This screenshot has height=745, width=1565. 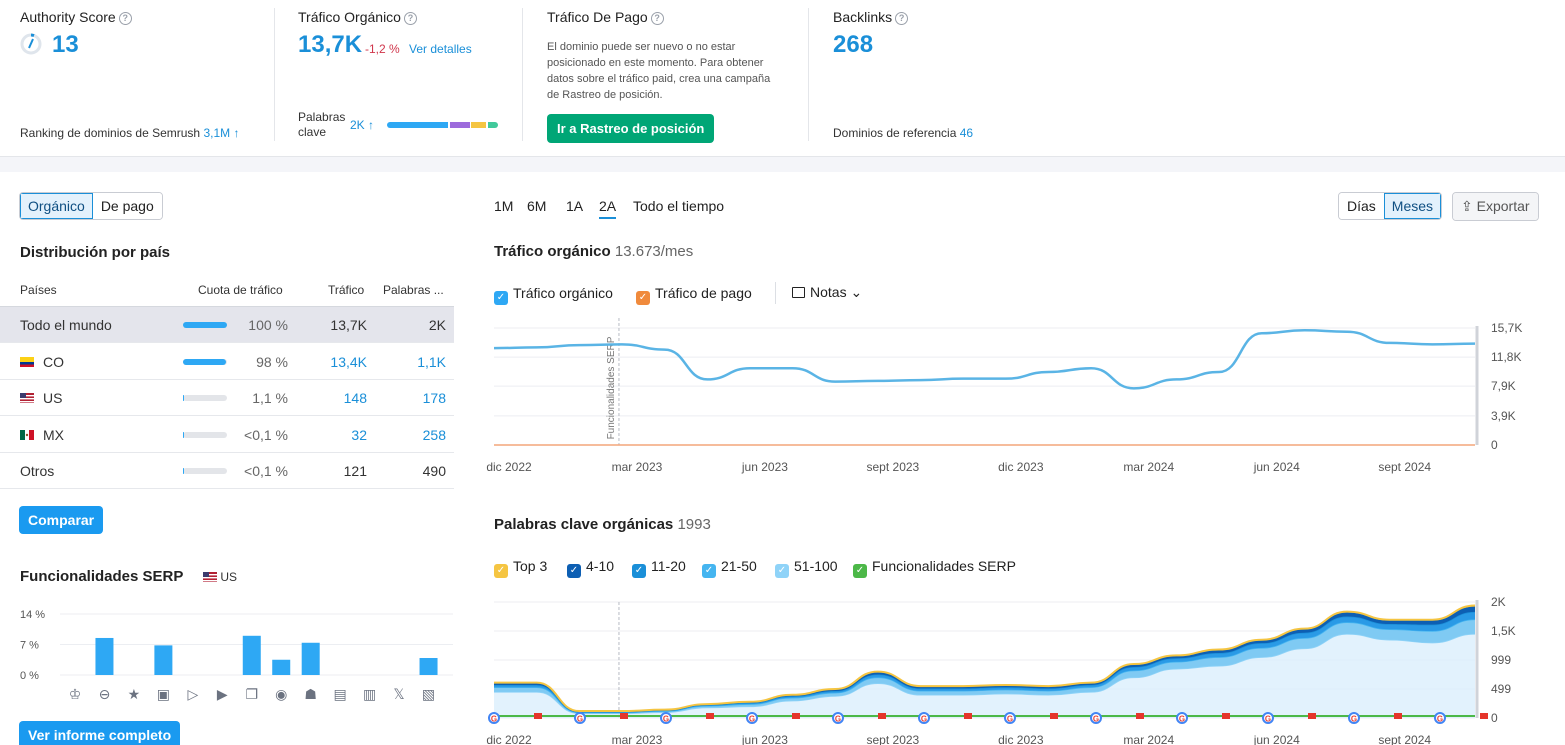 I want to click on organic-toggle-button: Orgánico, so click(x=56, y=206).